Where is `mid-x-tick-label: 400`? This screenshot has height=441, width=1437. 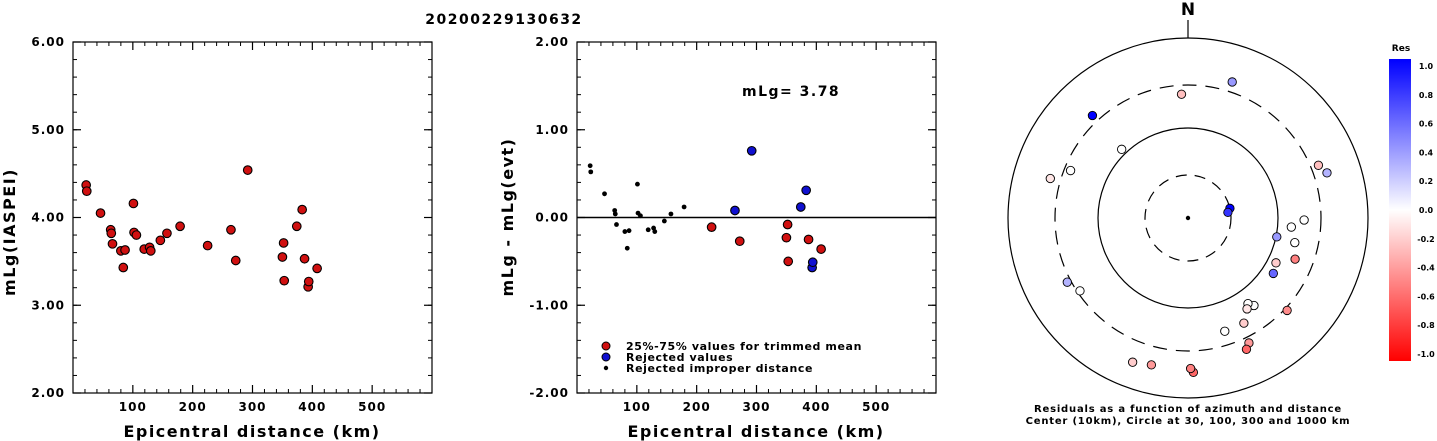 mid-x-tick-label: 400 is located at coordinates (816, 407).